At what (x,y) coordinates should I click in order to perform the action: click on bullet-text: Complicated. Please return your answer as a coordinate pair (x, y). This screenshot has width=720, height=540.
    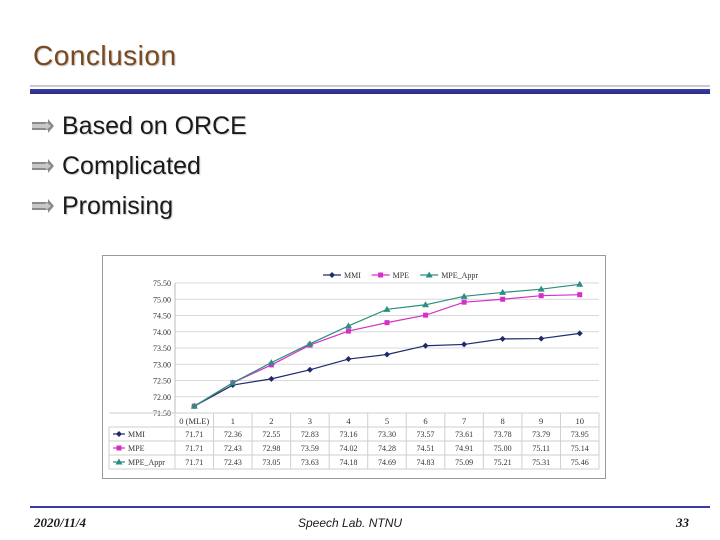
    Looking at the image, I should click on (131, 165).